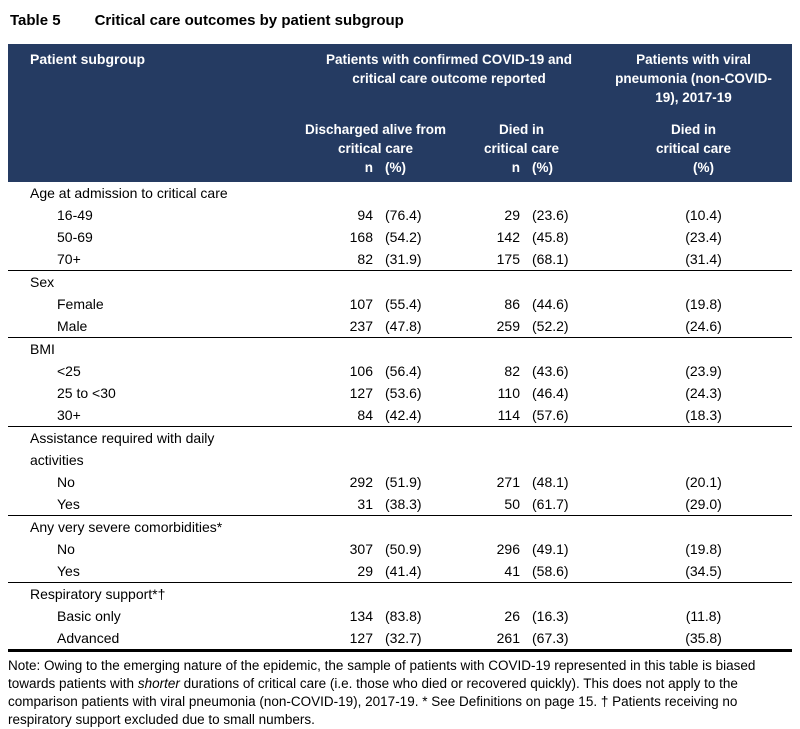 The image size is (800, 729). I want to click on note-italic-text: shorter, so click(158, 683).